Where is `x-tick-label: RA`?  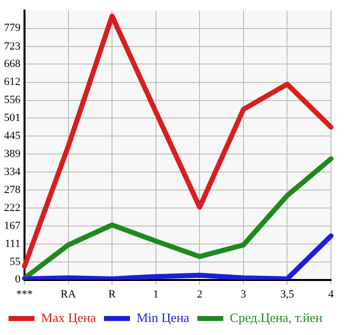 x-tick-label: RA is located at coordinates (68, 294).